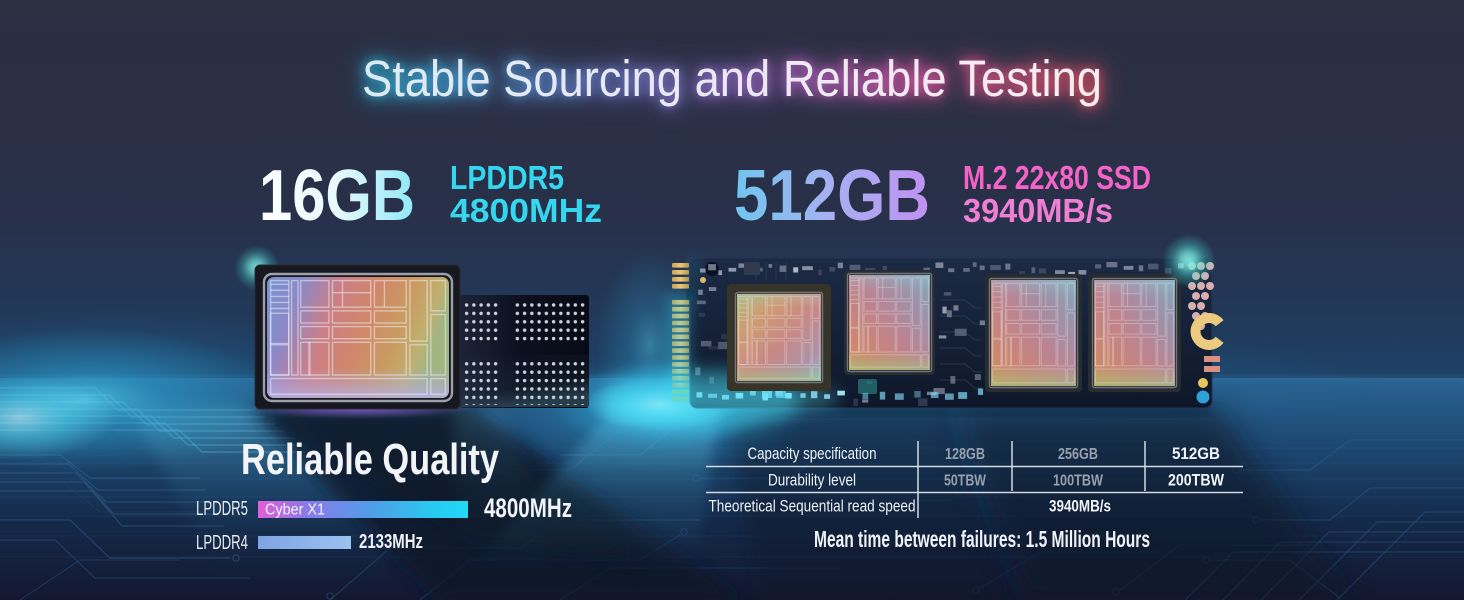 This screenshot has height=600, width=1464. Describe the element at coordinates (812, 506) in the screenshot. I see `svg-text:Theoretical Sequential read sp: Theoretical Sequential read speed` at that location.